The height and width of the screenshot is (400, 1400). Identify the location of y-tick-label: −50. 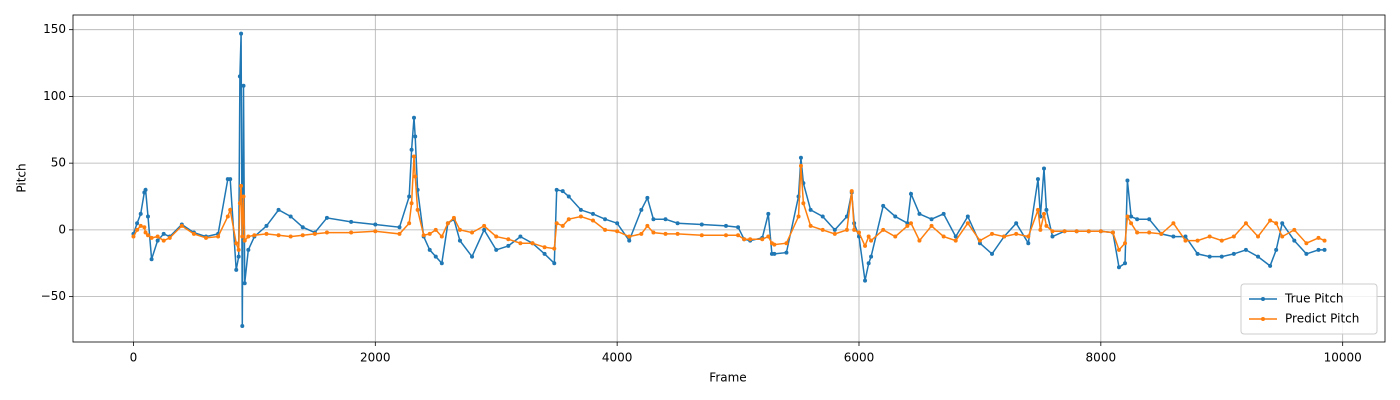
(53, 296).